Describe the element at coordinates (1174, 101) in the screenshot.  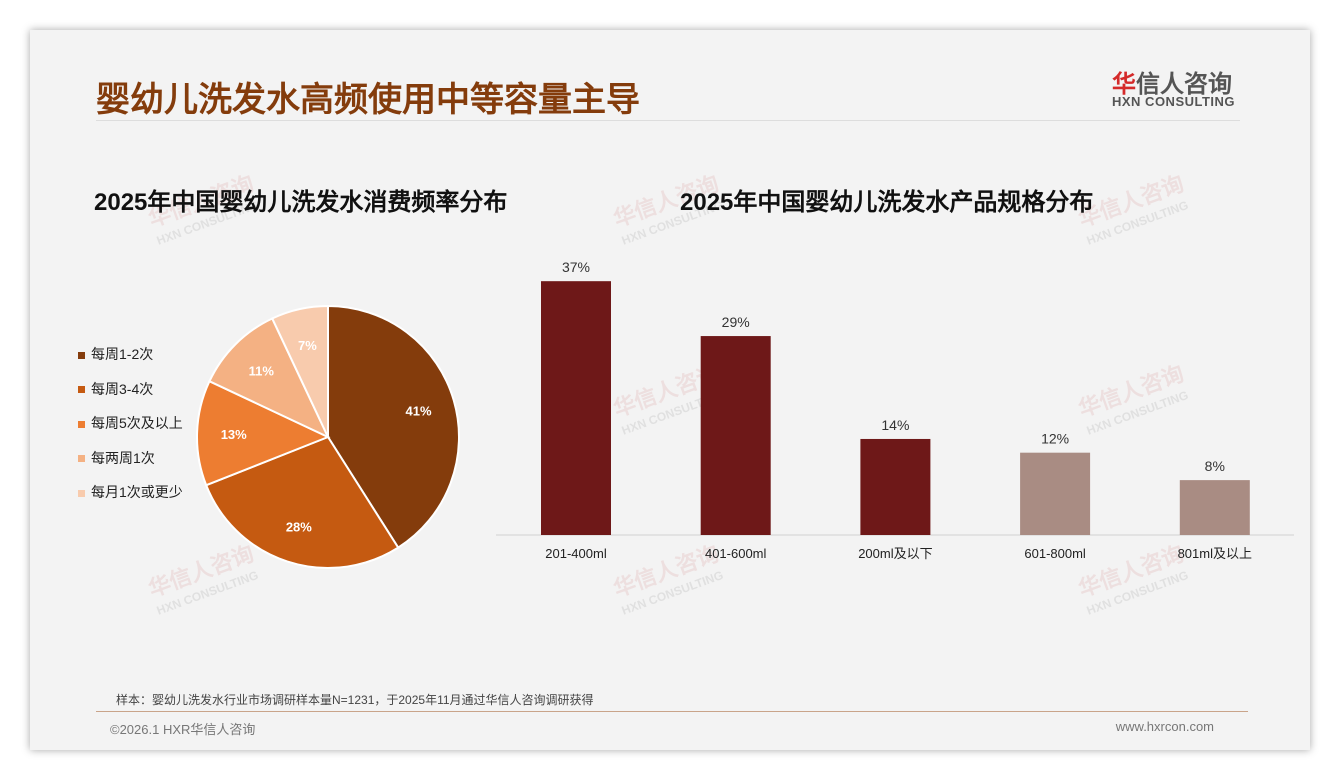
I see `logo-en: HXN CONSULTING` at that location.